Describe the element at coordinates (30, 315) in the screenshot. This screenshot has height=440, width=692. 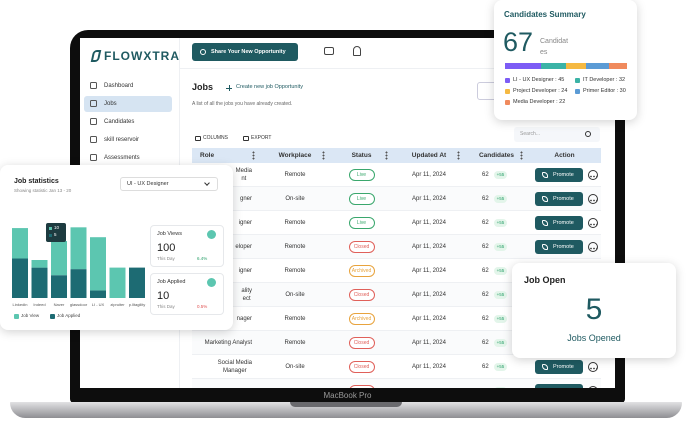
I see `legend-label: Job View` at that location.